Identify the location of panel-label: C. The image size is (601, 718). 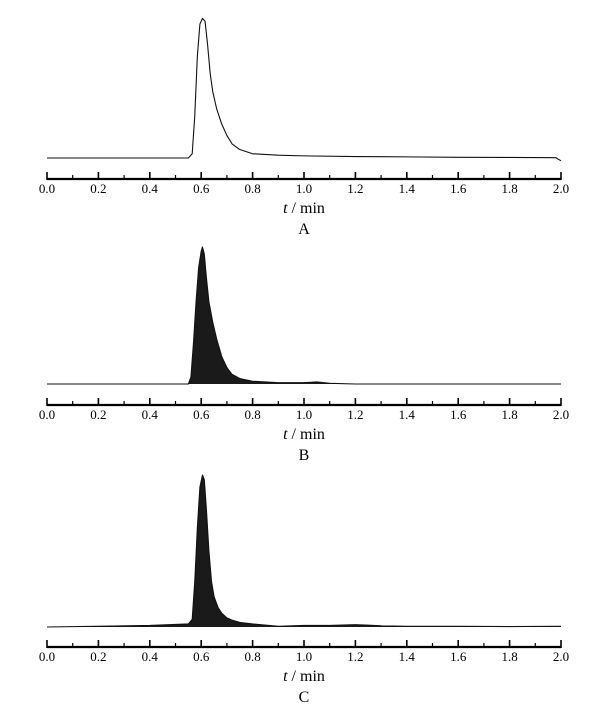
(304, 697).